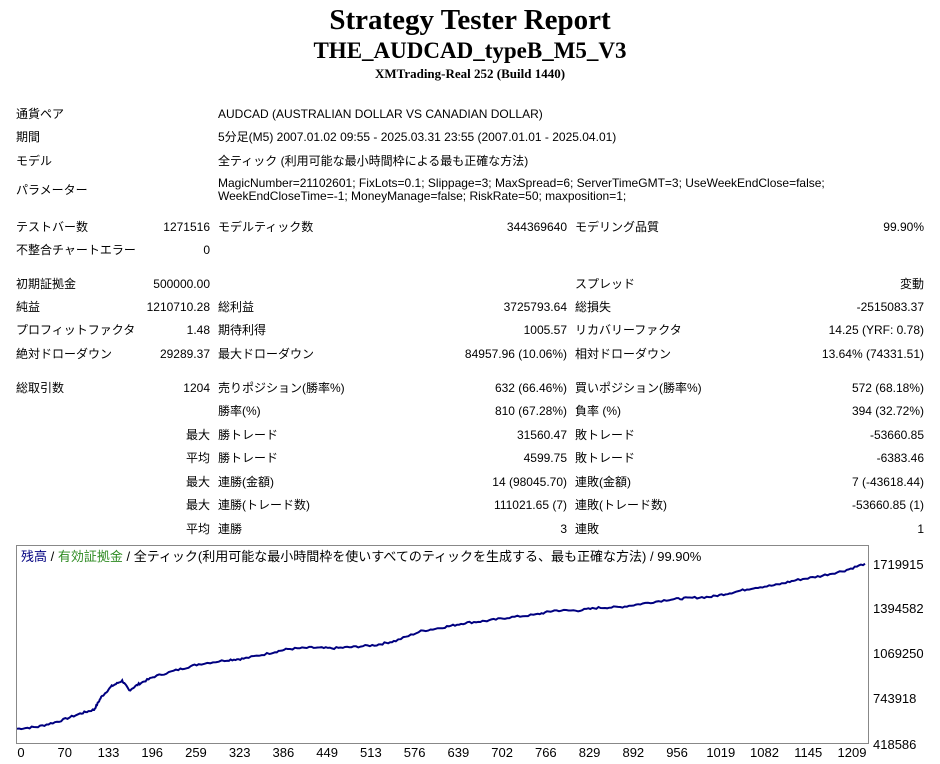 Image resolution: width=940 pixels, height=764 pixels. Describe the element at coordinates (872, 354) in the screenshot. I see `relative-drawdown-value: 13.64% (74331.51)` at that location.